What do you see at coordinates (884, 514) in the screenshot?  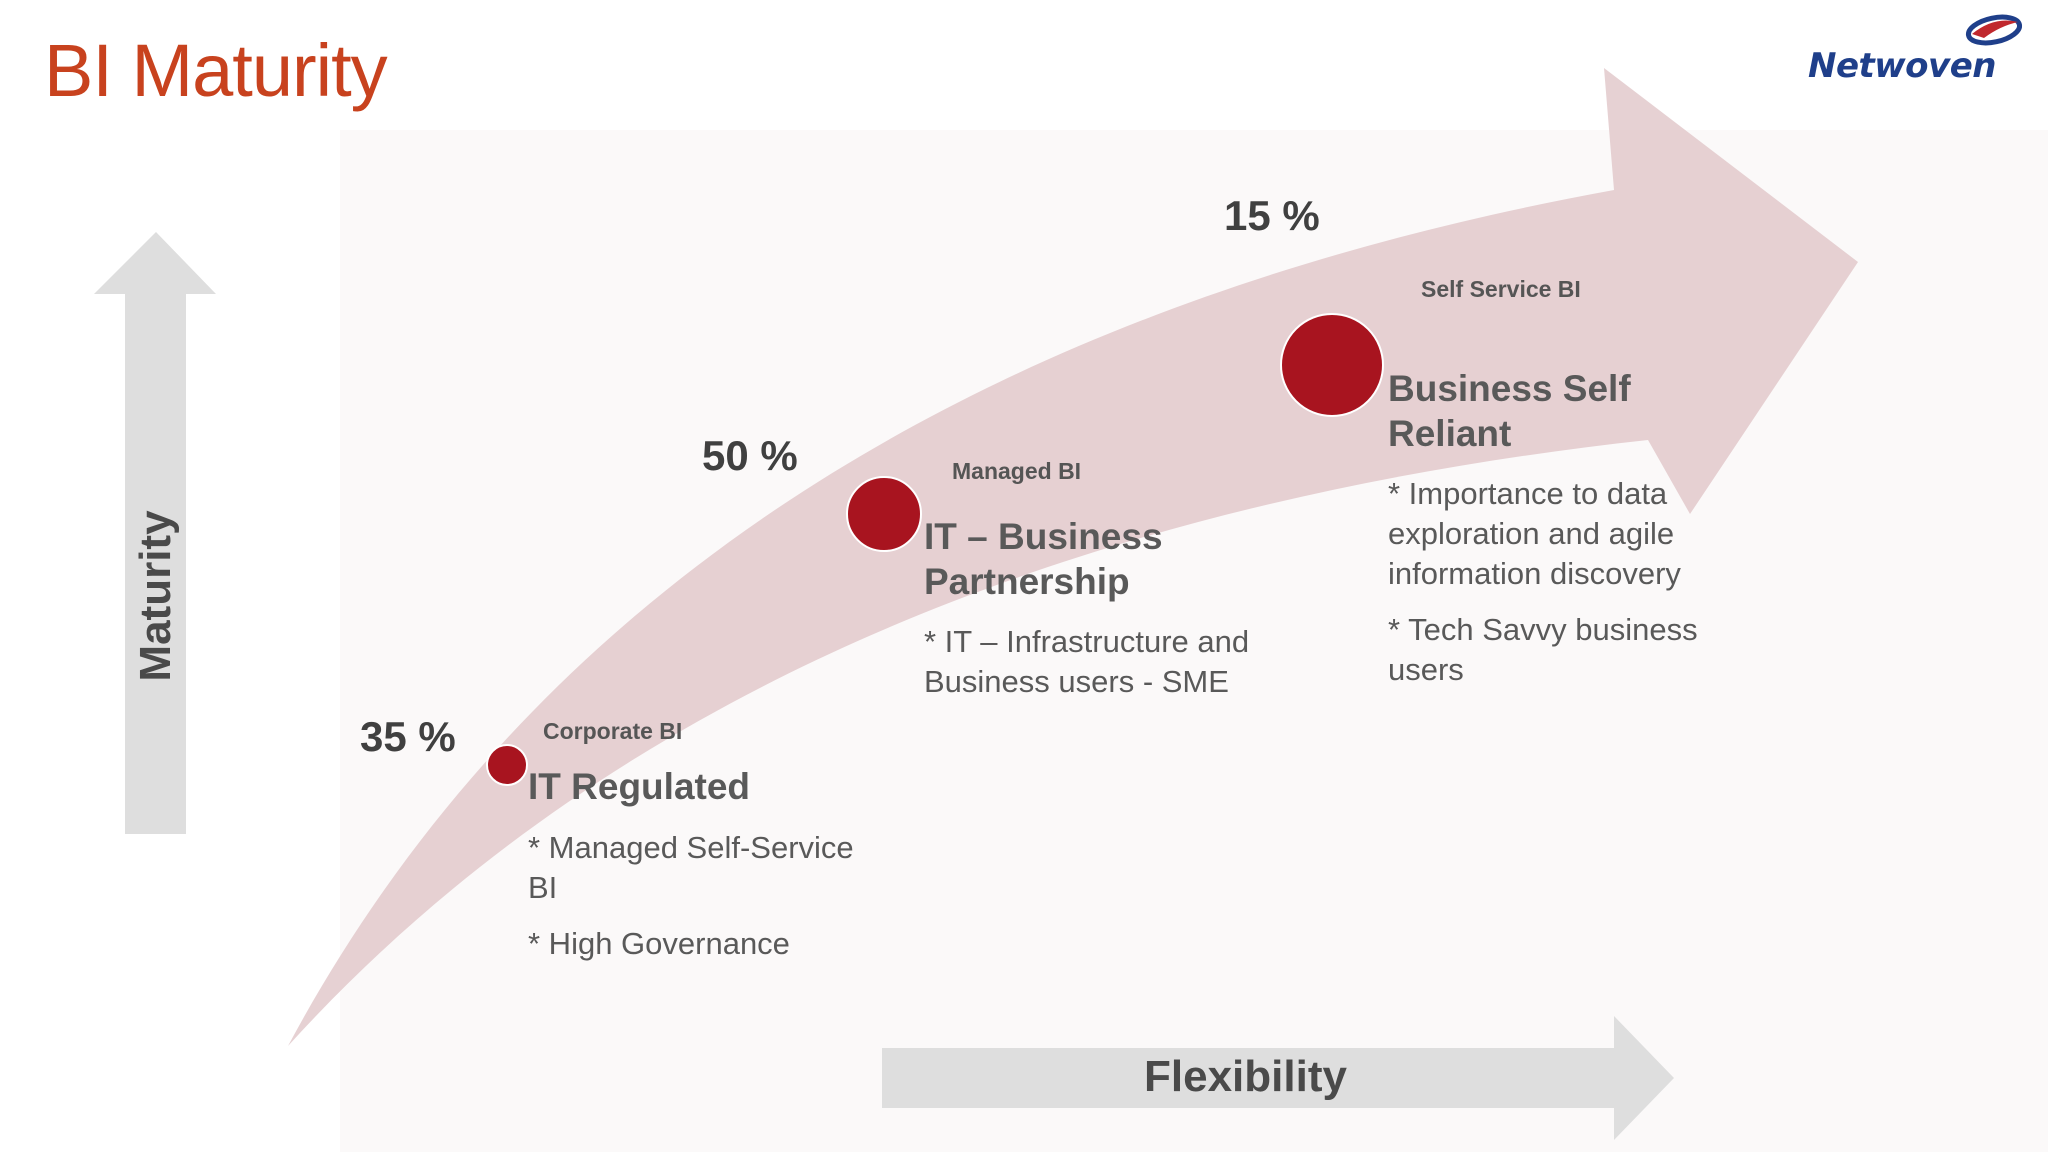 I see `stage-circle-managed-bi` at bounding box center [884, 514].